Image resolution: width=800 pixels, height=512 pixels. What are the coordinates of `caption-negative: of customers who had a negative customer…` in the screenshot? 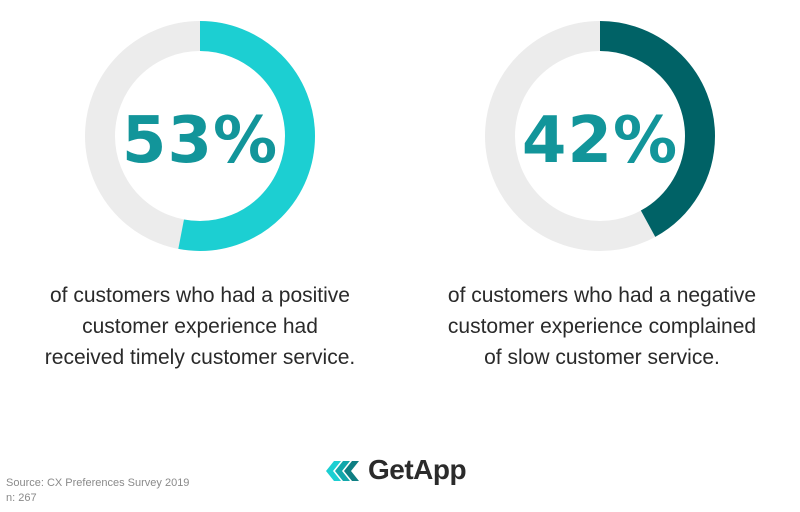 It's located at (602, 326).